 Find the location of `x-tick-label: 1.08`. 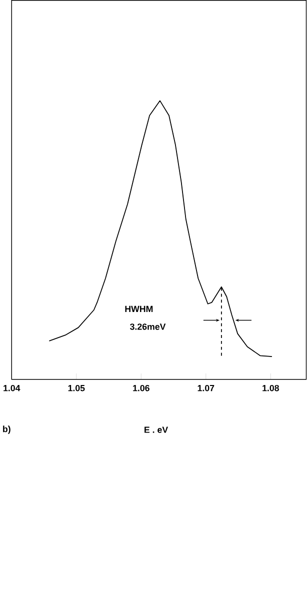

x-tick-label: 1.08 is located at coordinates (270, 388).